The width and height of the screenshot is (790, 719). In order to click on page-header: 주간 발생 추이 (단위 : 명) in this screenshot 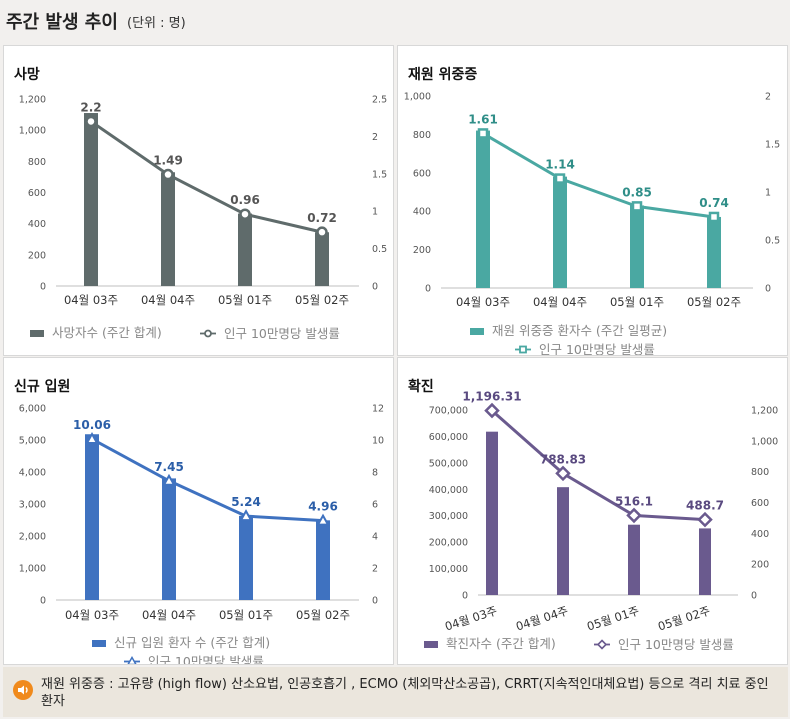, I will do `click(395, 20)`.